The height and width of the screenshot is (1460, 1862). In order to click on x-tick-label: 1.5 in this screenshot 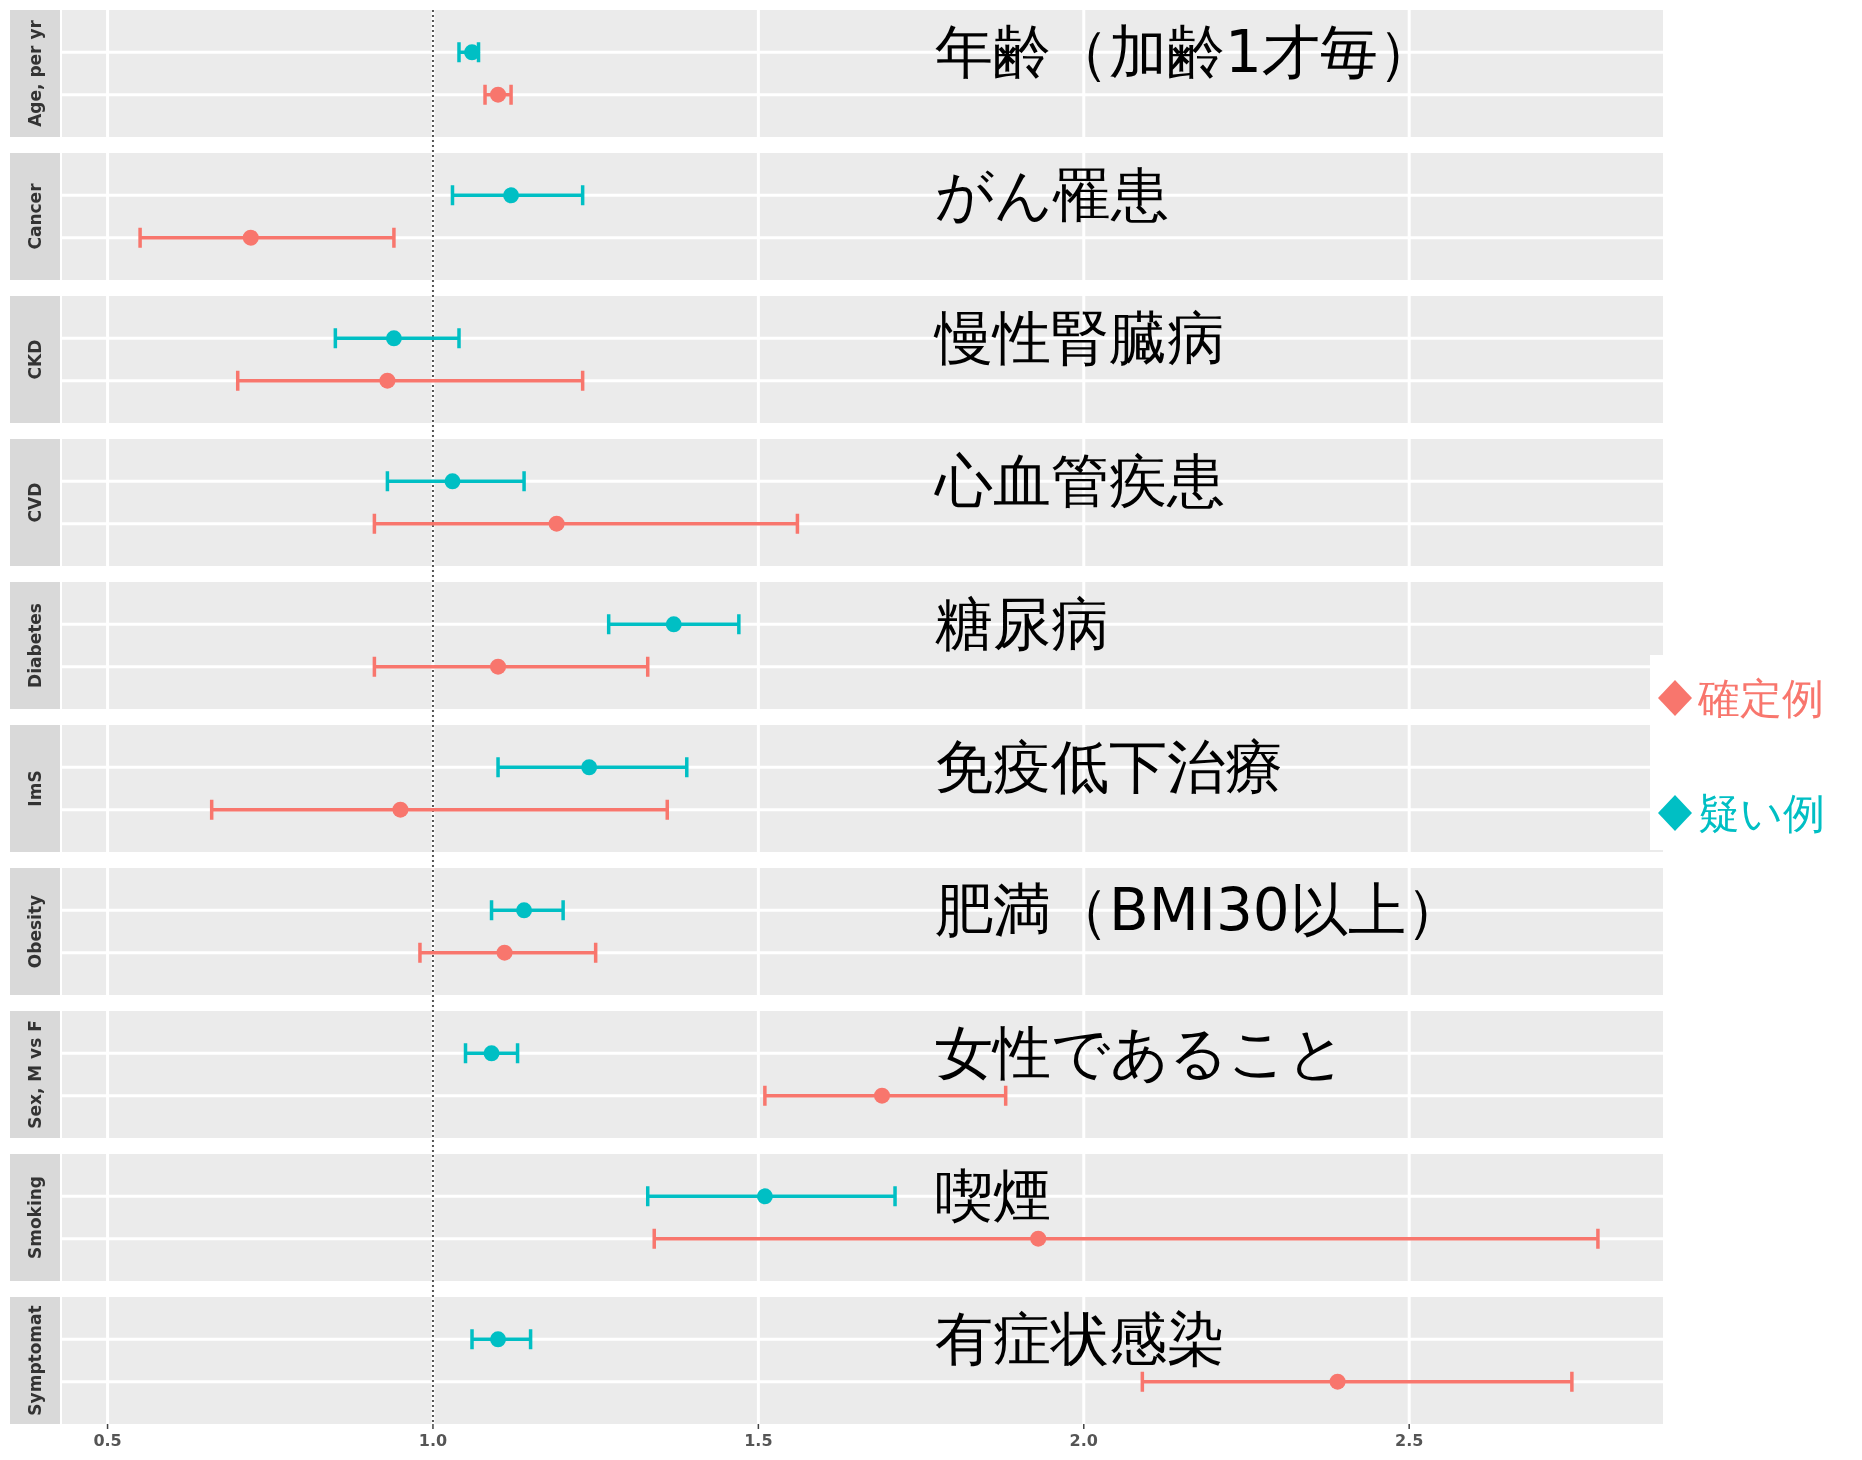, I will do `click(758, 1440)`.